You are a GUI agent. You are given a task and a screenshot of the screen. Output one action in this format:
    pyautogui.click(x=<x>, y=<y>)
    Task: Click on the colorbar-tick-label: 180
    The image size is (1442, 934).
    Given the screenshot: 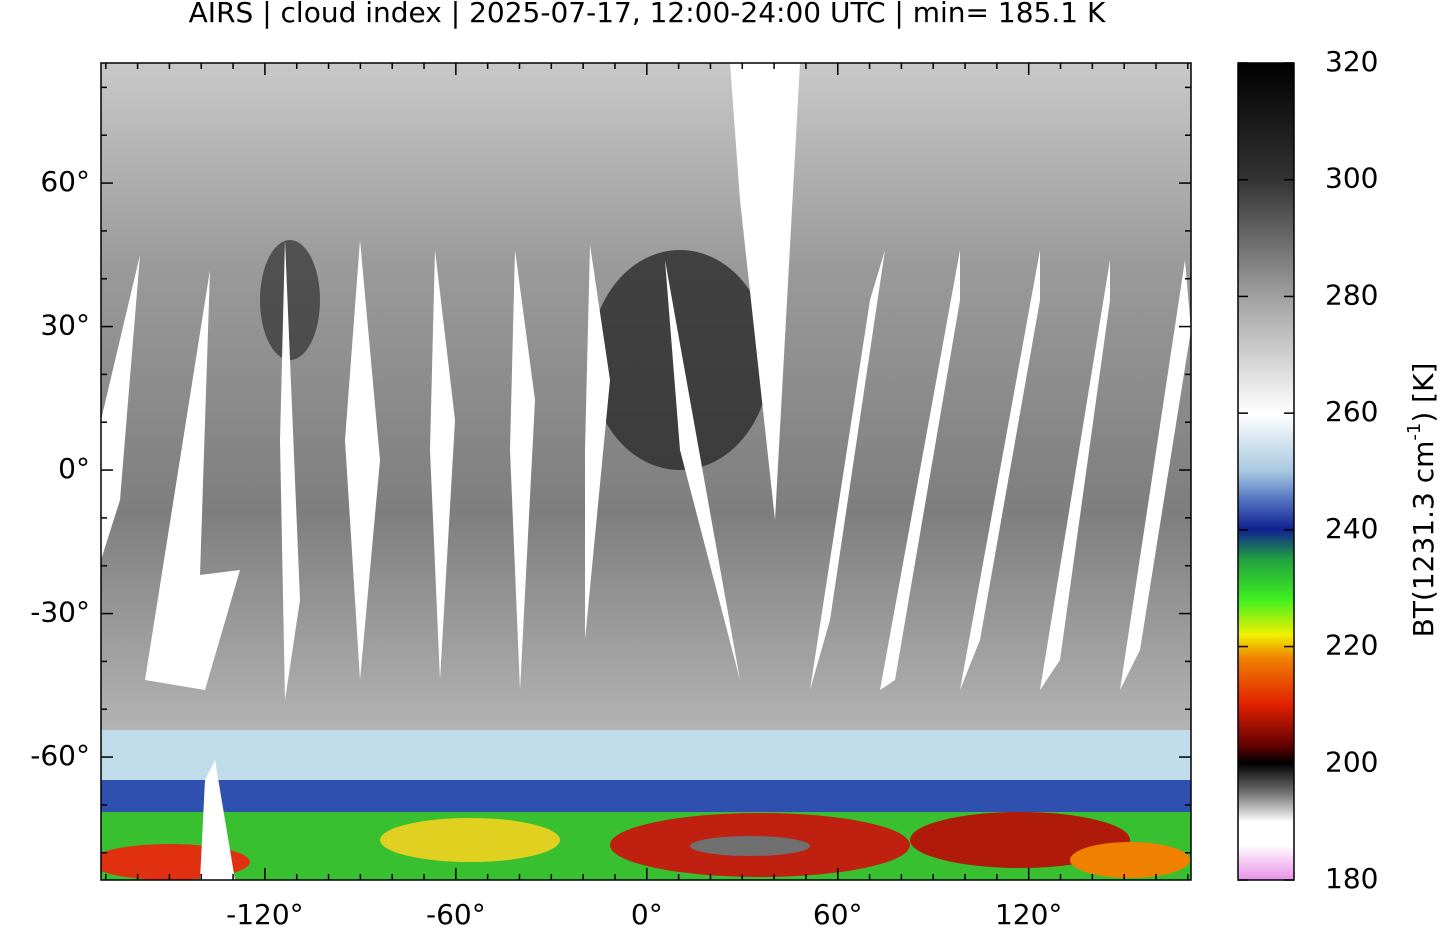 What is the action you would take?
    pyautogui.click(x=1351, y=878)
    